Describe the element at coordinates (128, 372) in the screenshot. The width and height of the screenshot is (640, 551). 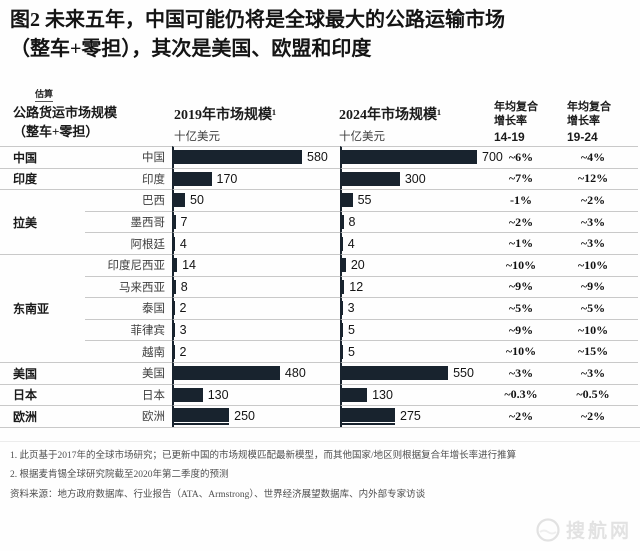
I see `country-label: 美国` at that location.